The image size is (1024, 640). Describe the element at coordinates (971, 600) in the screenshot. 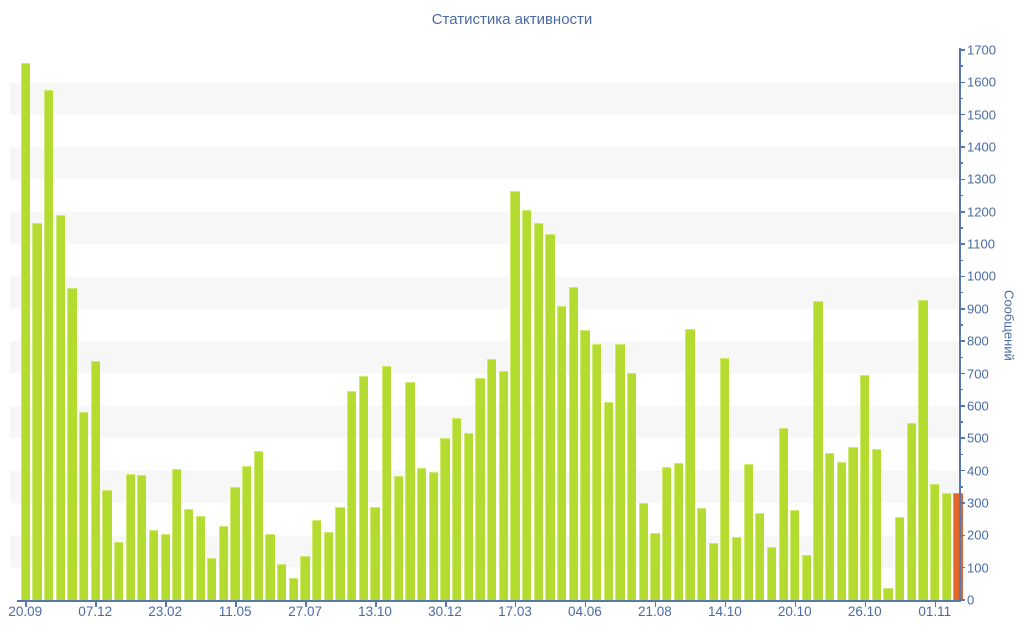

I see `y-tick-label: 0` at that location.